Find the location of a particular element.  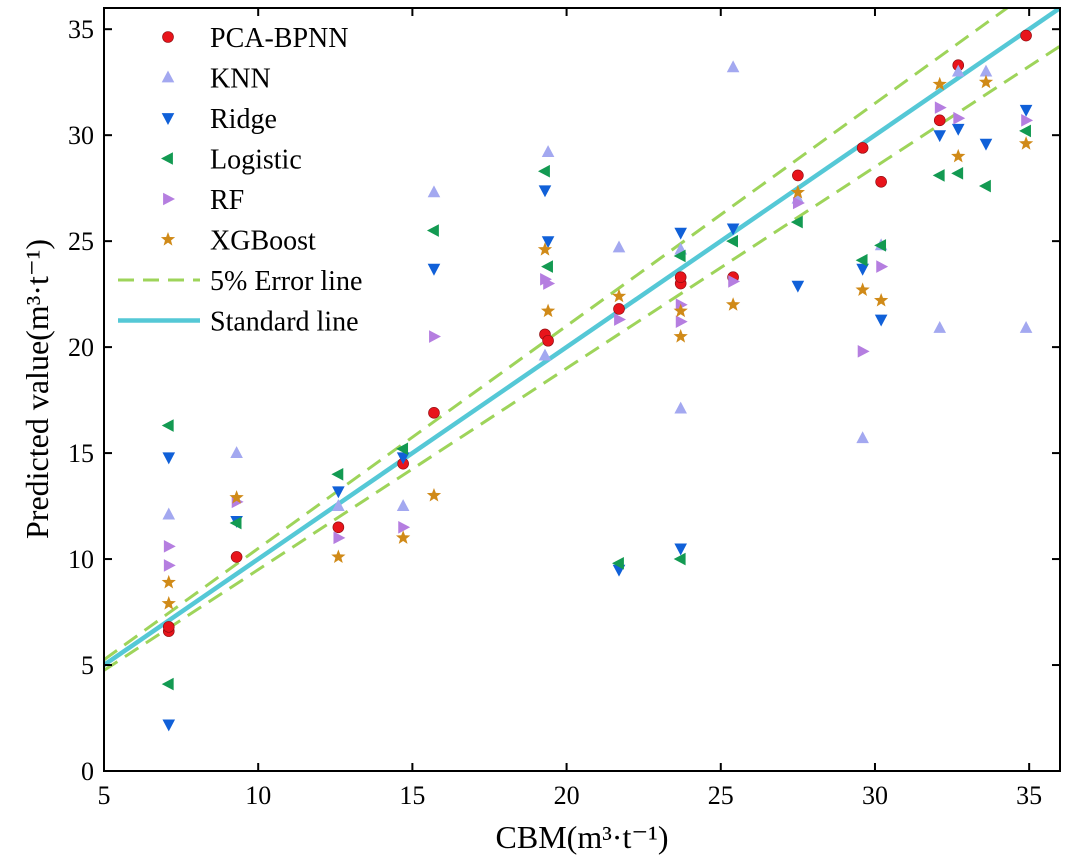

y-tick-label-35: 35 is located at coordinates (81, 29).